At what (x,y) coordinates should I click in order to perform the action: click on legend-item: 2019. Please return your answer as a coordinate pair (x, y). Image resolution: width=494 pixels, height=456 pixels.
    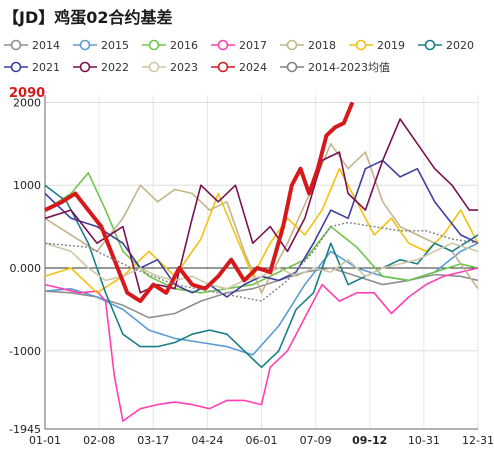
    Looking at the image, I should click on (377, 45).